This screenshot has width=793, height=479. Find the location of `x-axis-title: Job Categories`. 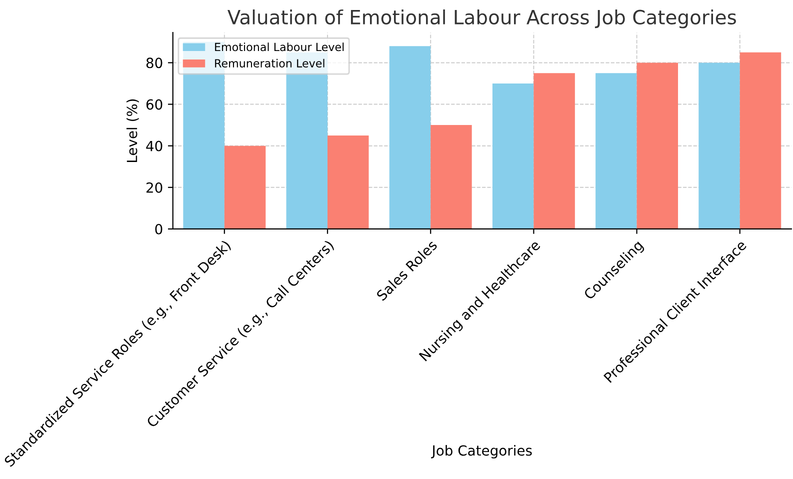

x-axis-title: Job Categories is located at coordinates (481, 451).